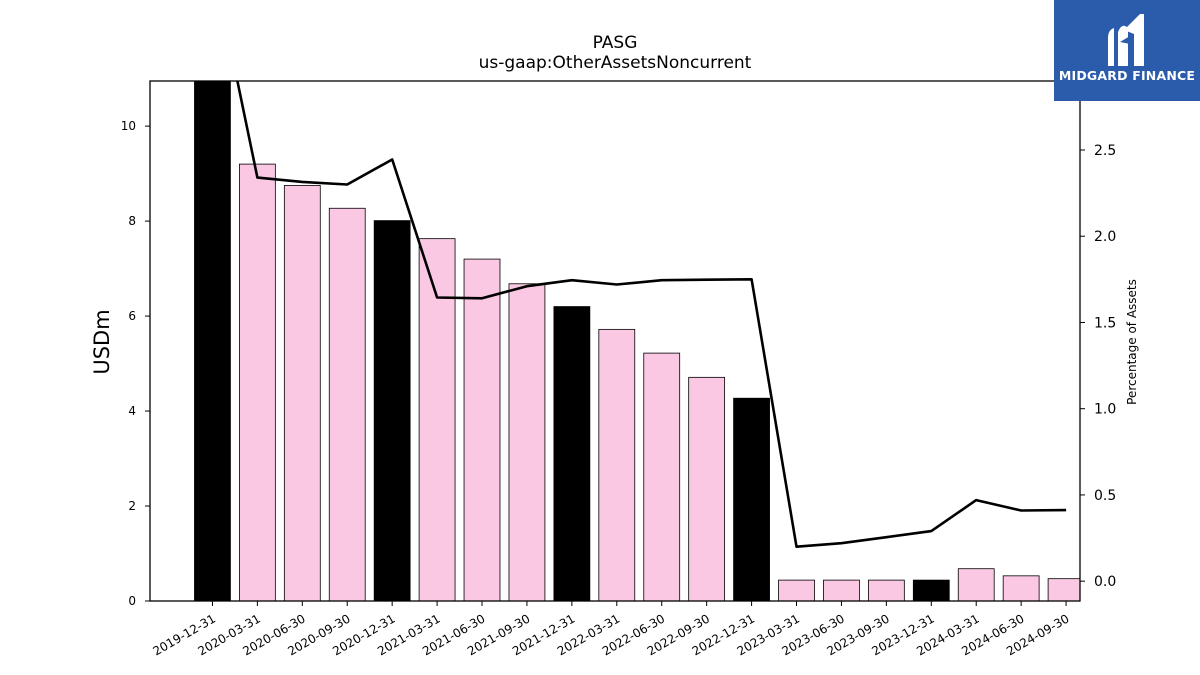 Image resolution: width=1200 pixels, height=675 pixels. Describe the element at coordinates (1127, 75) in the screenshot. I see `logo-text: MIDGARD FINANCE` at that location.